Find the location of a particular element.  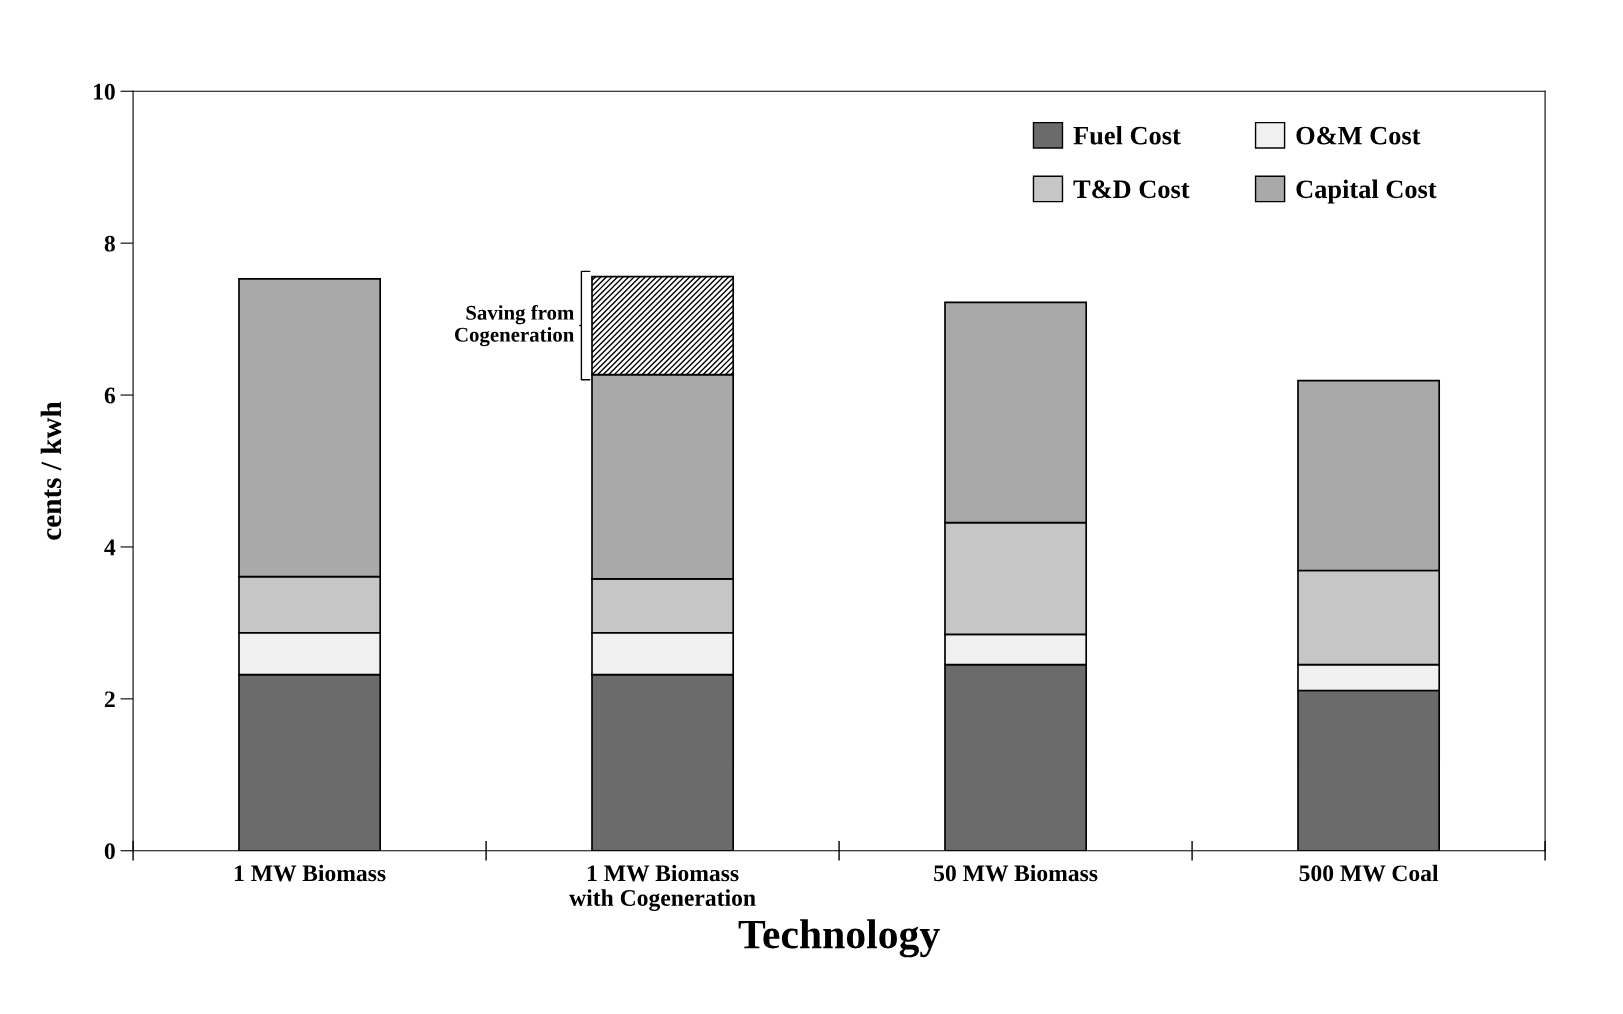

y-tick-label: 6 is located at coordinates (110, 395).